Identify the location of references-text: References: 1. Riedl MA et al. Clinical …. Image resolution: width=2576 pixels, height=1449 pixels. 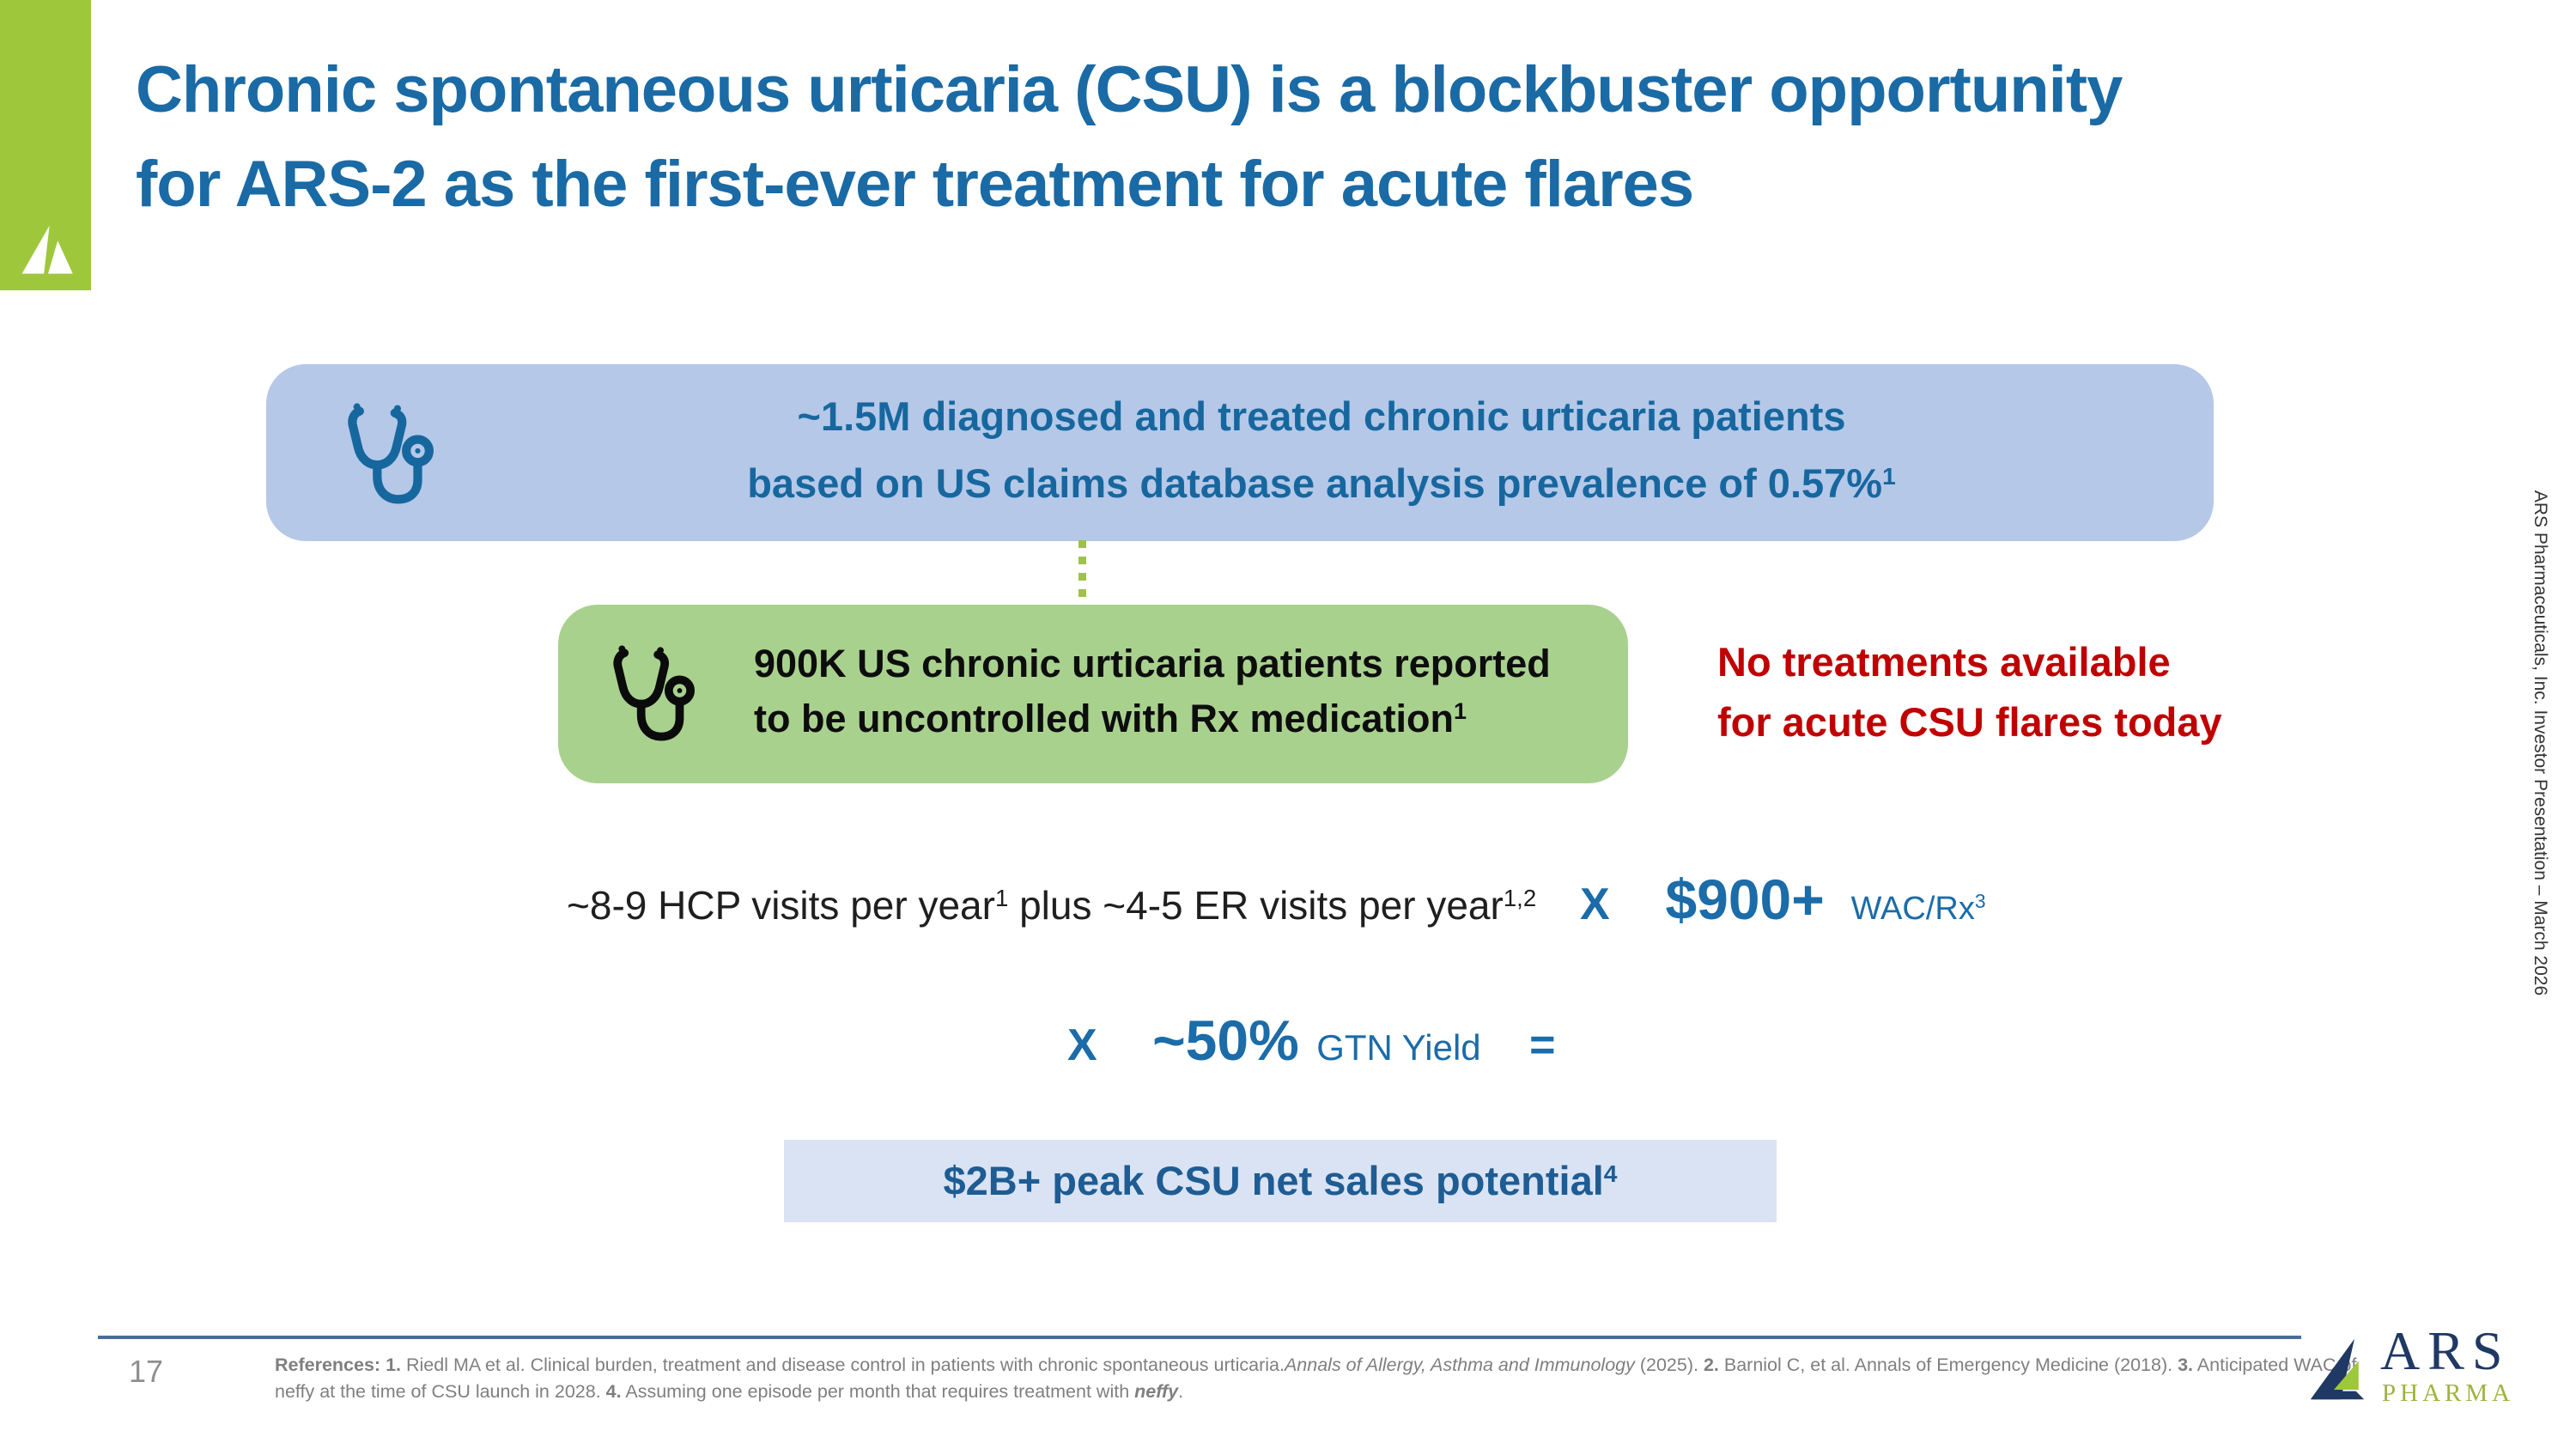
(1316, 1378).